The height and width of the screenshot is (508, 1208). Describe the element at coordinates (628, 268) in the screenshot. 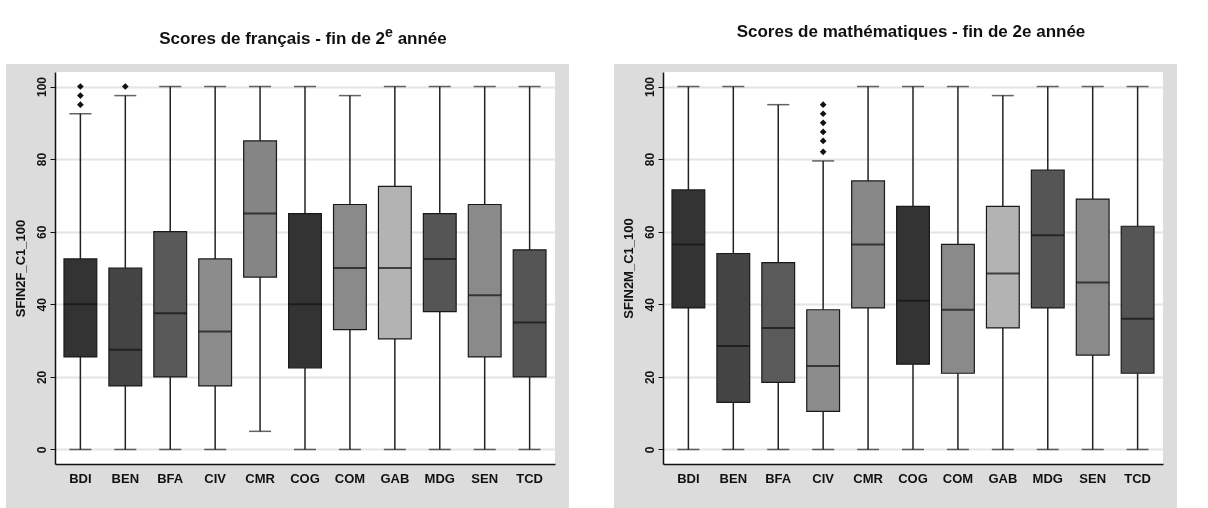

I see `y-axis-title: SFIN2M_C1_100` at that location.